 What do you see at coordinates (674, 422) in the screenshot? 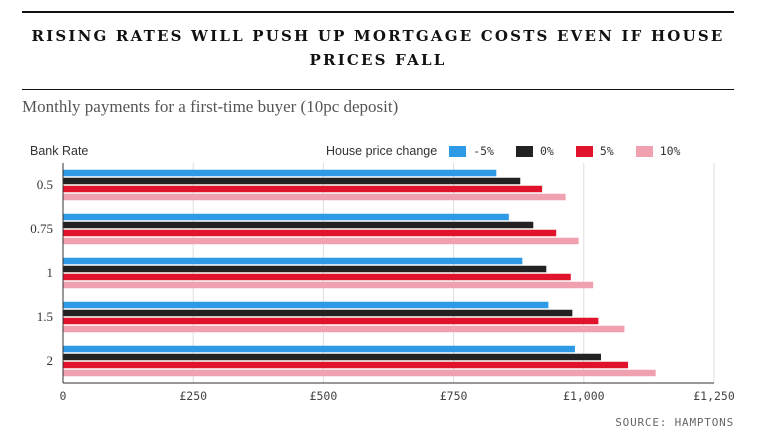
I see `source-note: SOURCE: HAMPTONS` at bounding box center [674, 422].